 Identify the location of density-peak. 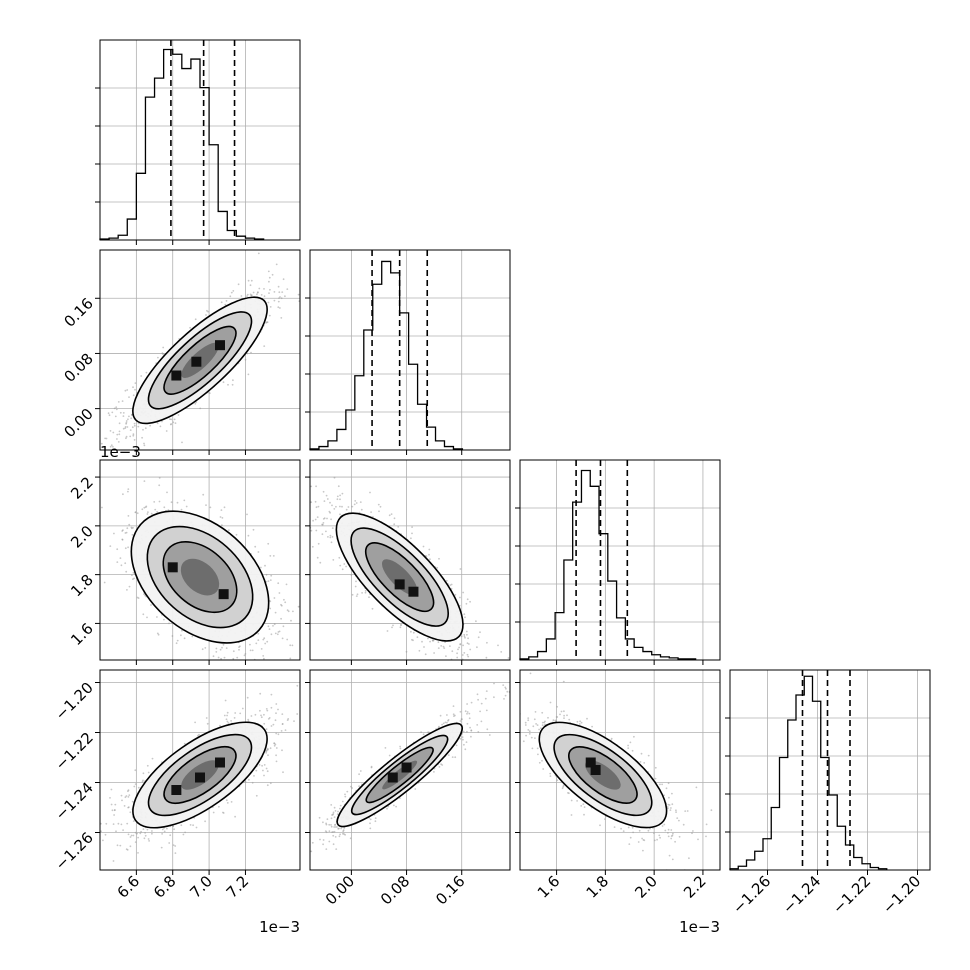
(223, 594).